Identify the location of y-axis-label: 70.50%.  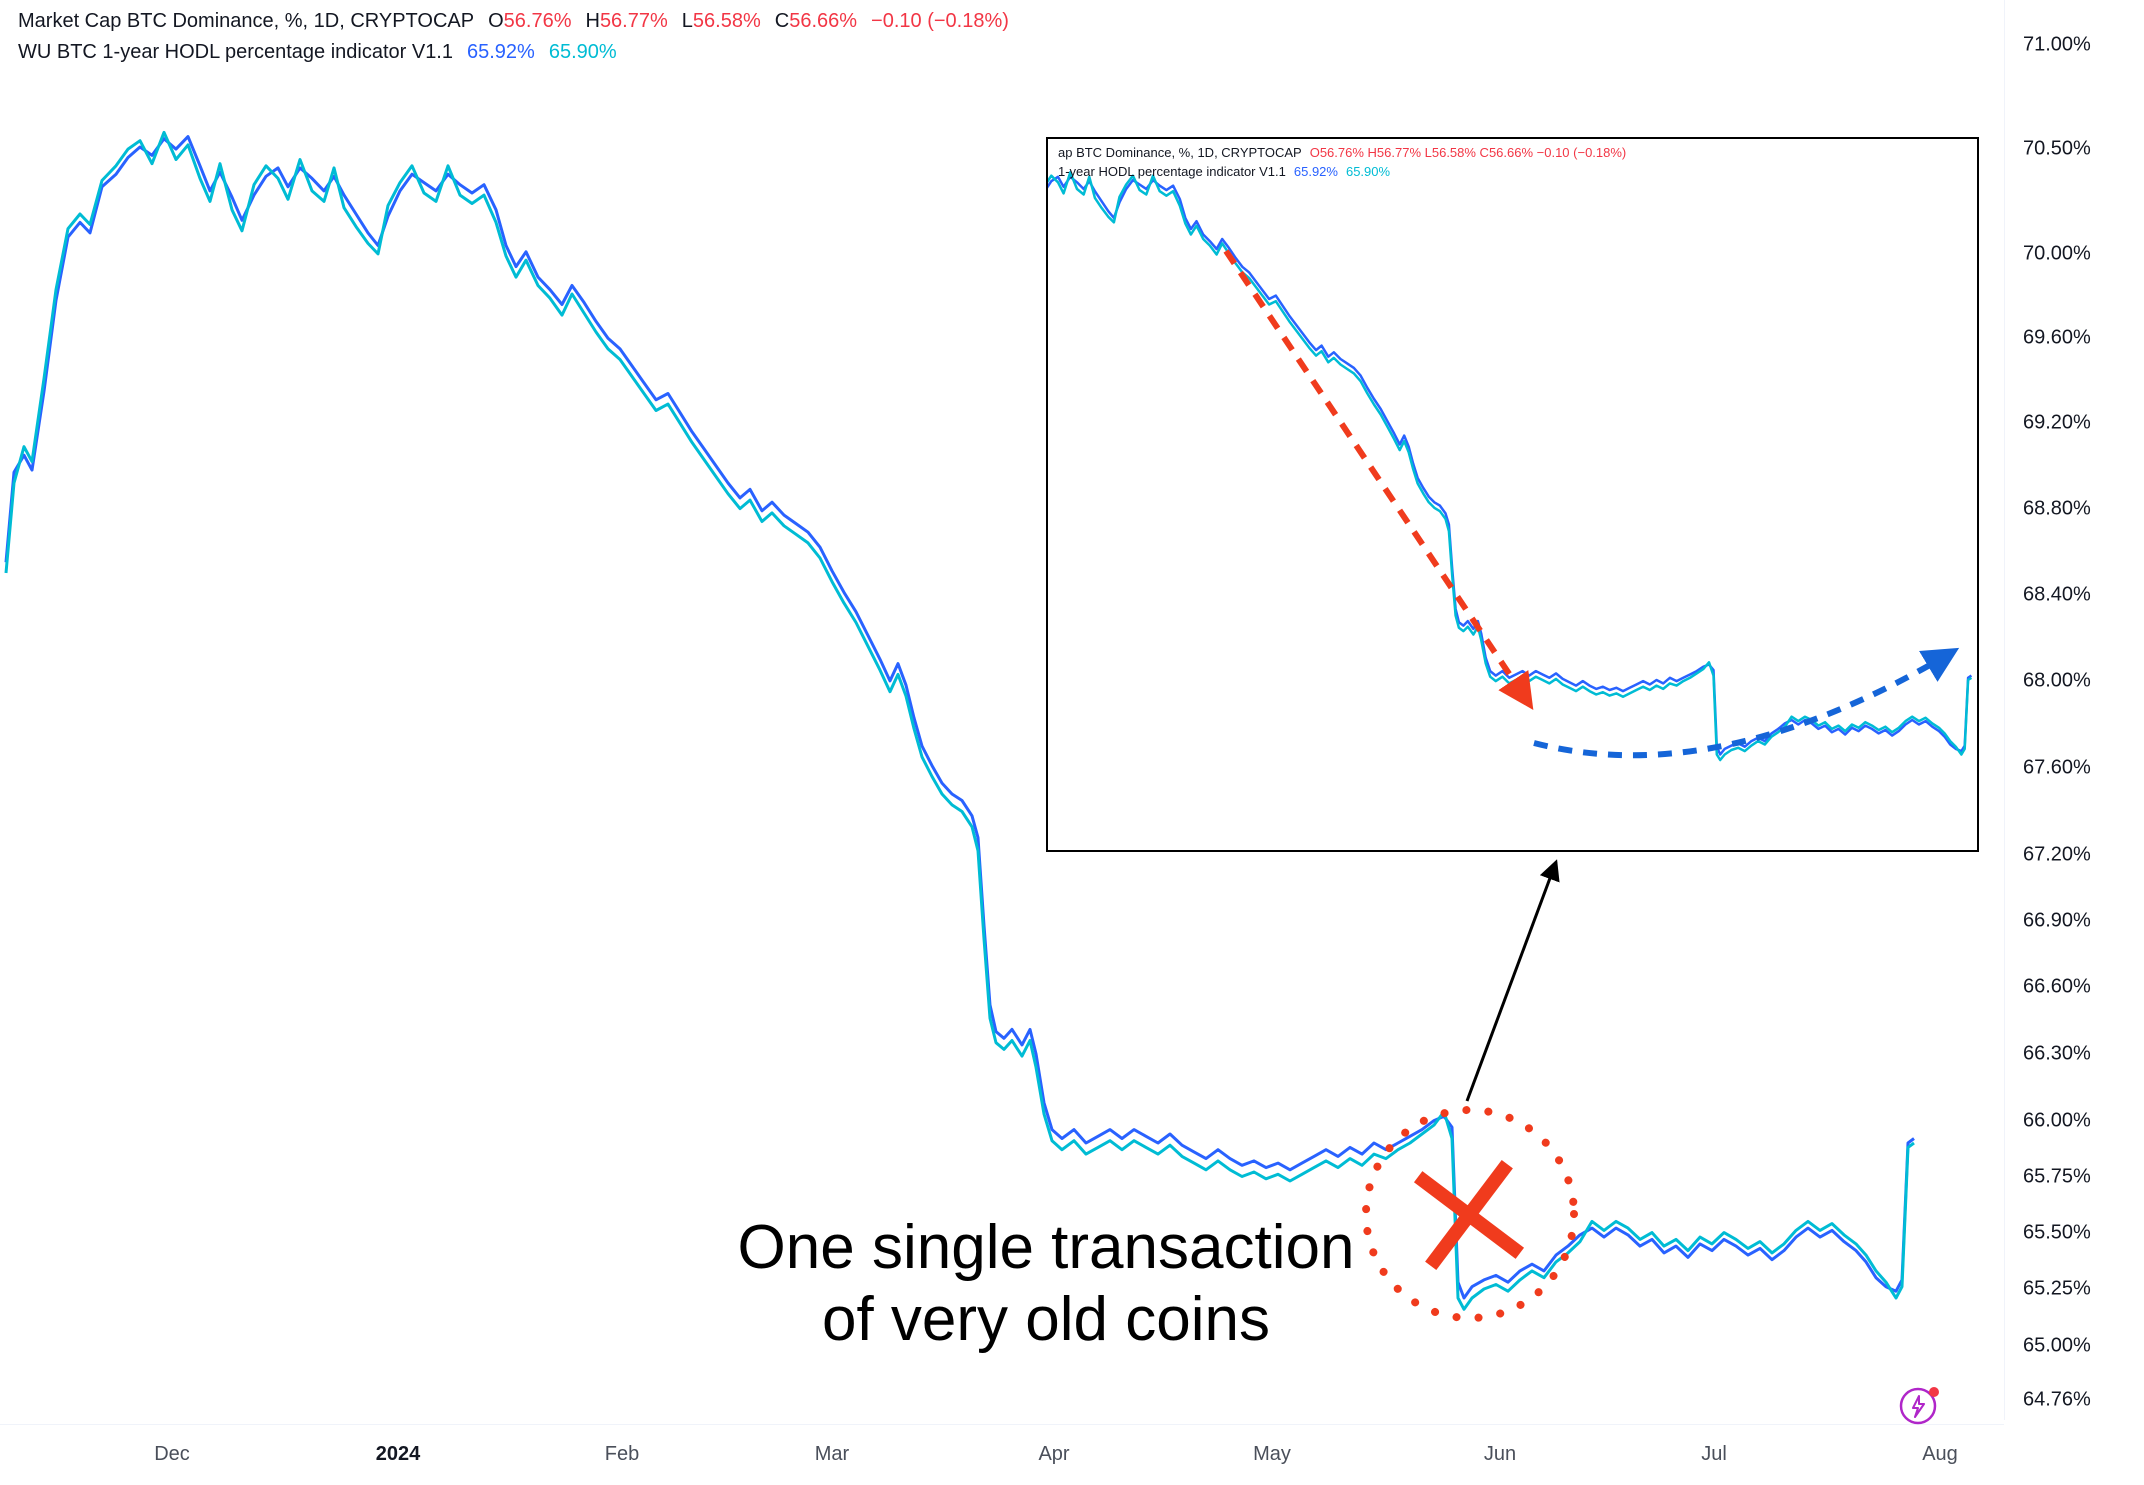
(2057, 148).